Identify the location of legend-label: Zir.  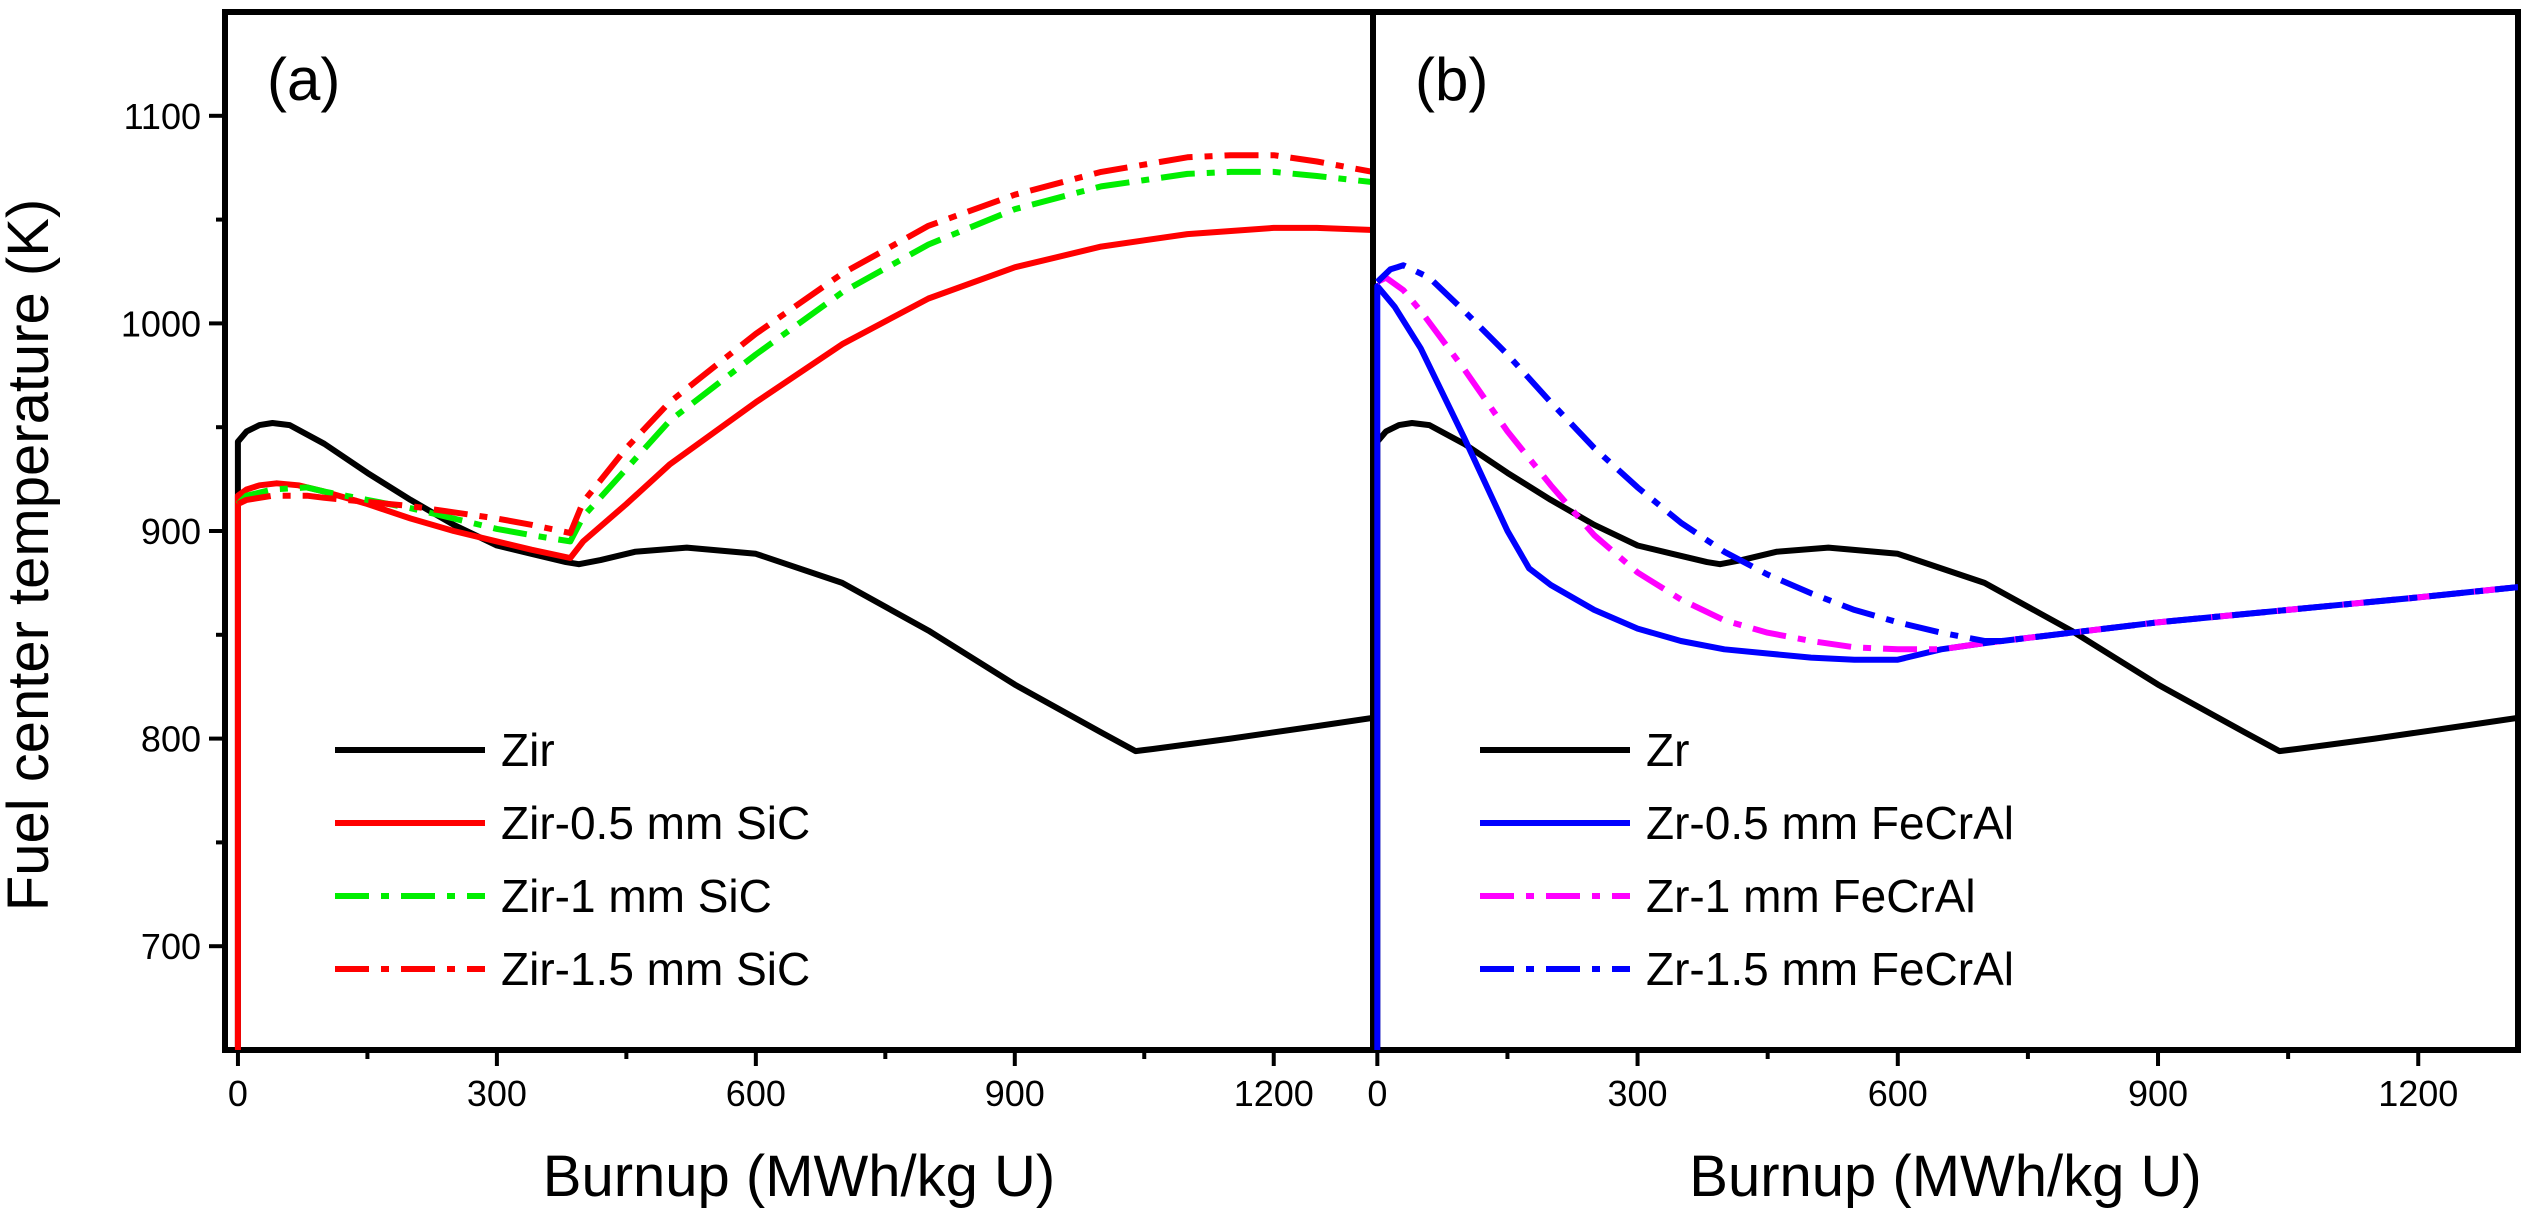
(528, 750).